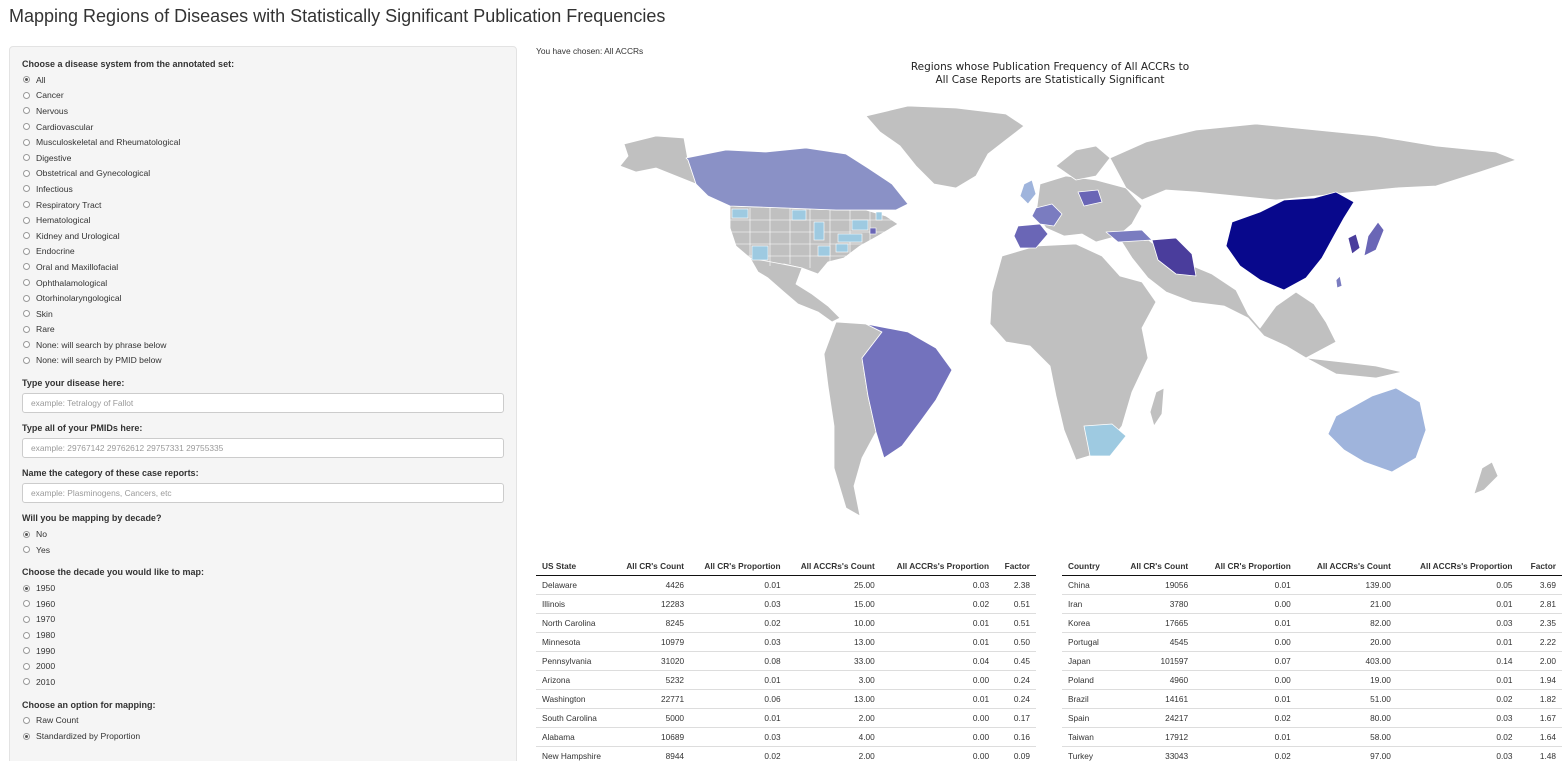 The height and width of the screenshot is (761, 1565). What do you see at coordinates (263, 666) in the screenshot?
I see `decade-option: 2000` at bounding box center [263, 666].